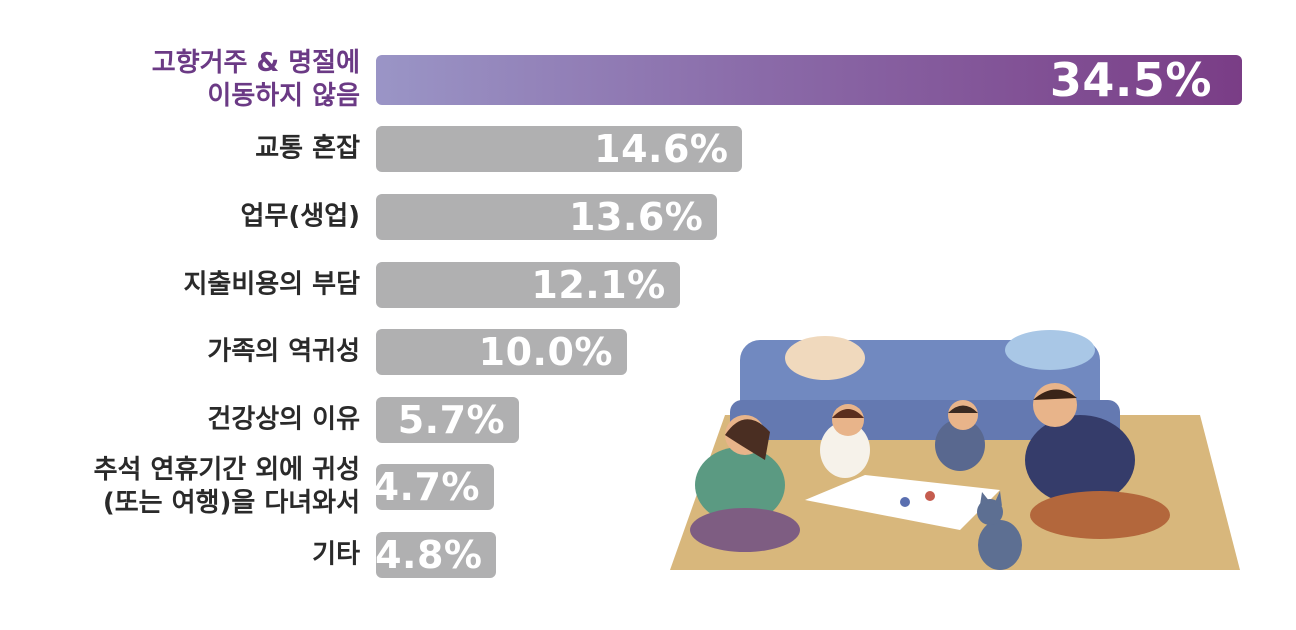 This screenshot has height=630, width=1296. Describe the element at coordinates (1130, 80) in the screenshot. I see `value-label: 34.5%` at that location.